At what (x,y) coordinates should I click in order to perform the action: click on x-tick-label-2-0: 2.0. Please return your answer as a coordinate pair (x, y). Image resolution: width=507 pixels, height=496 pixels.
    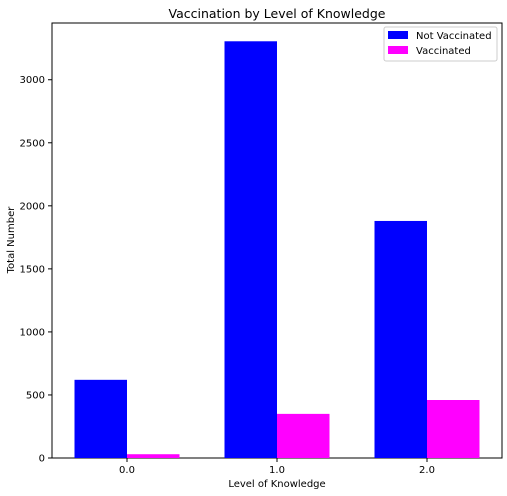
    Looking at the image, I should click on (427, 470).